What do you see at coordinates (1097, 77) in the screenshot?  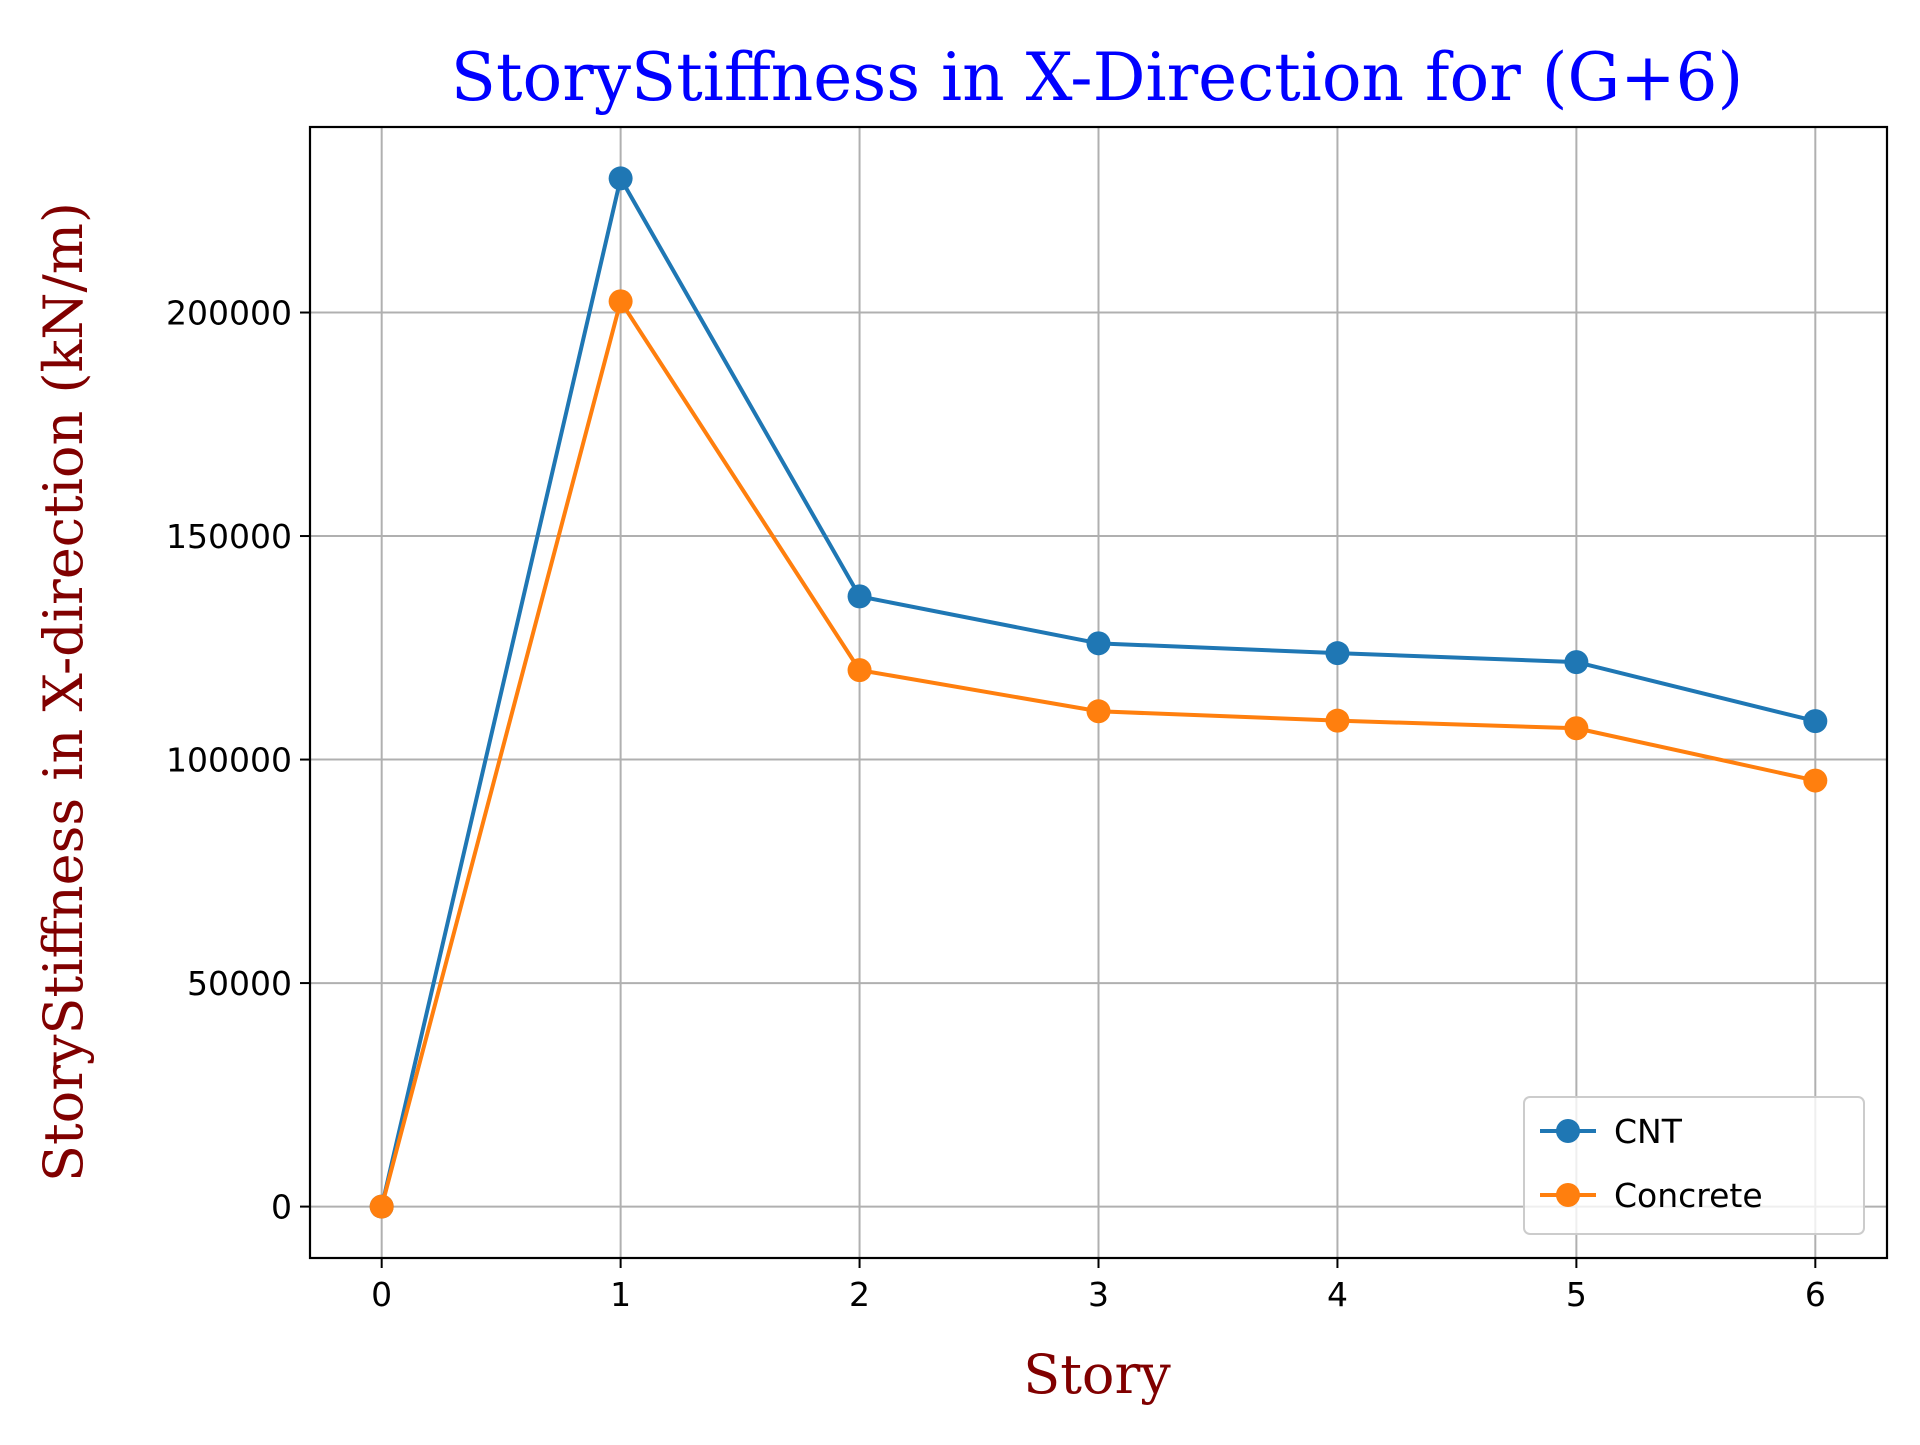 I see `chart-title: StoryStiffness in X-Direction for (G+6)` at bounding box center [1097, 77].